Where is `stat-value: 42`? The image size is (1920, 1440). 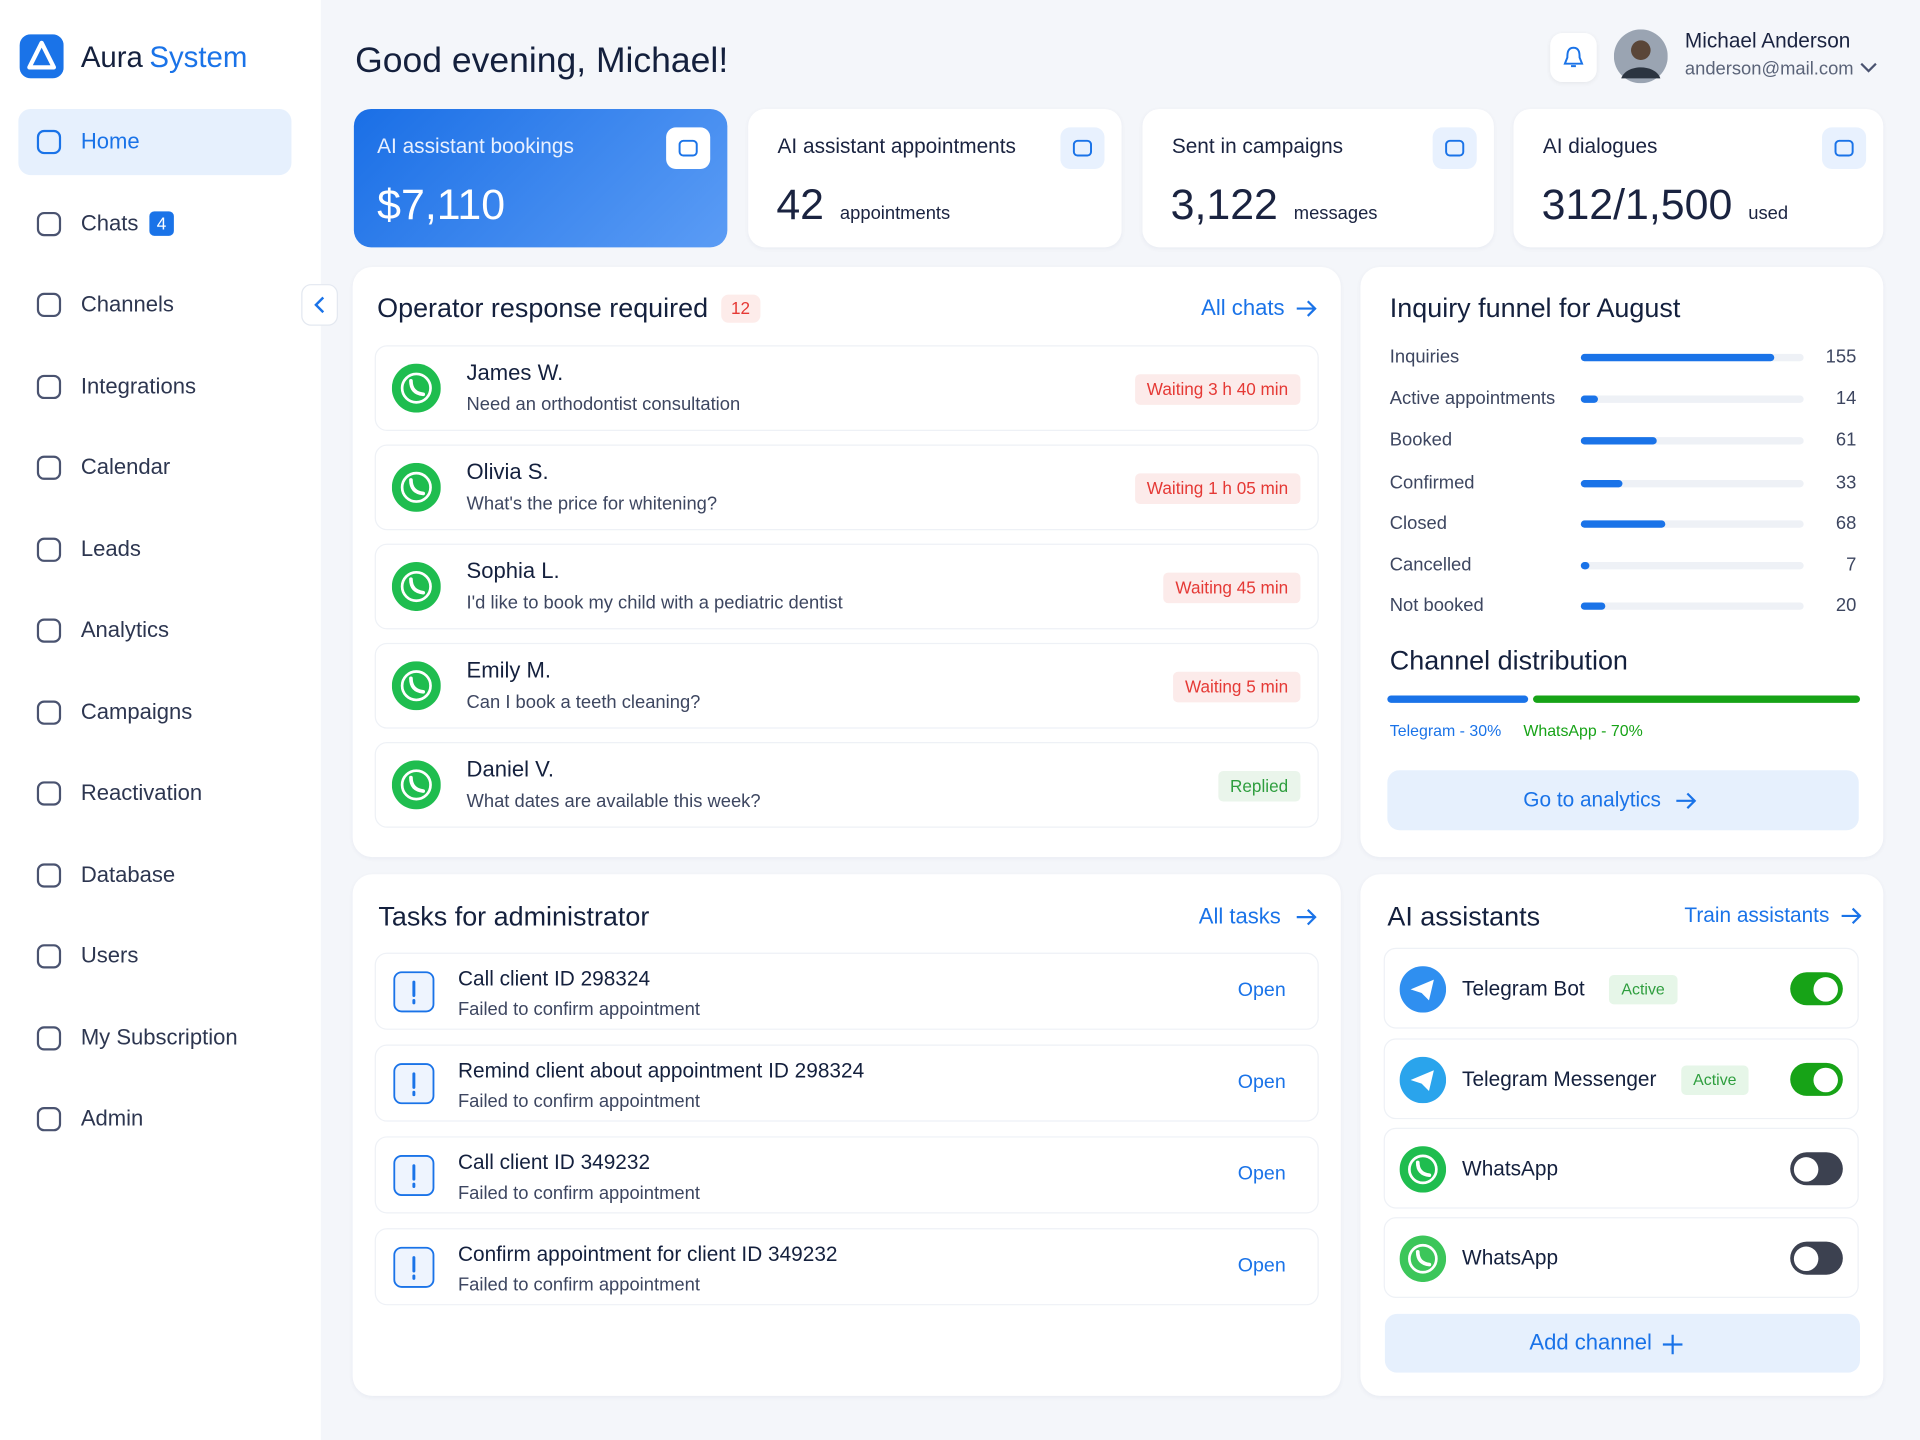 stat-value: 42 is located at coordinates (800, 205).